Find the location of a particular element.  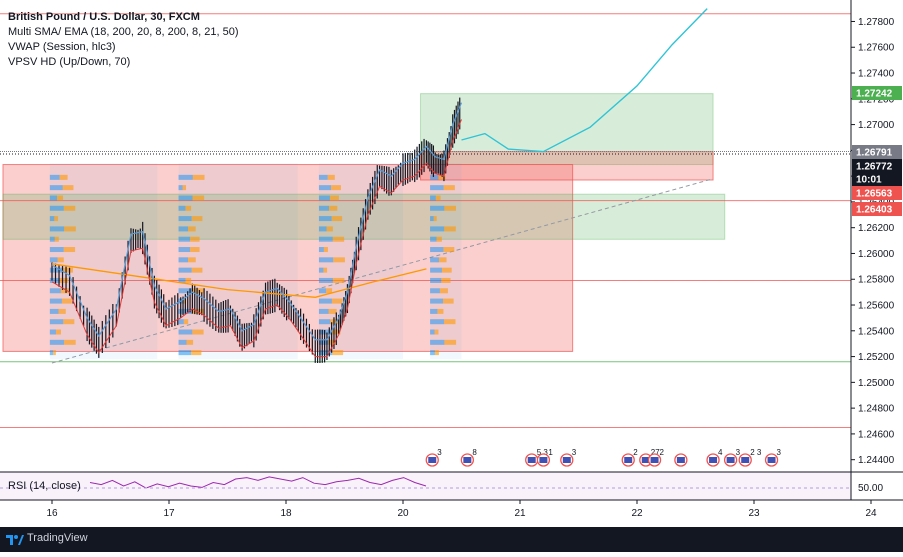

indicator-vpsv: VPSV HD (Up/Down, 70) is located at coordinates (69, 62).